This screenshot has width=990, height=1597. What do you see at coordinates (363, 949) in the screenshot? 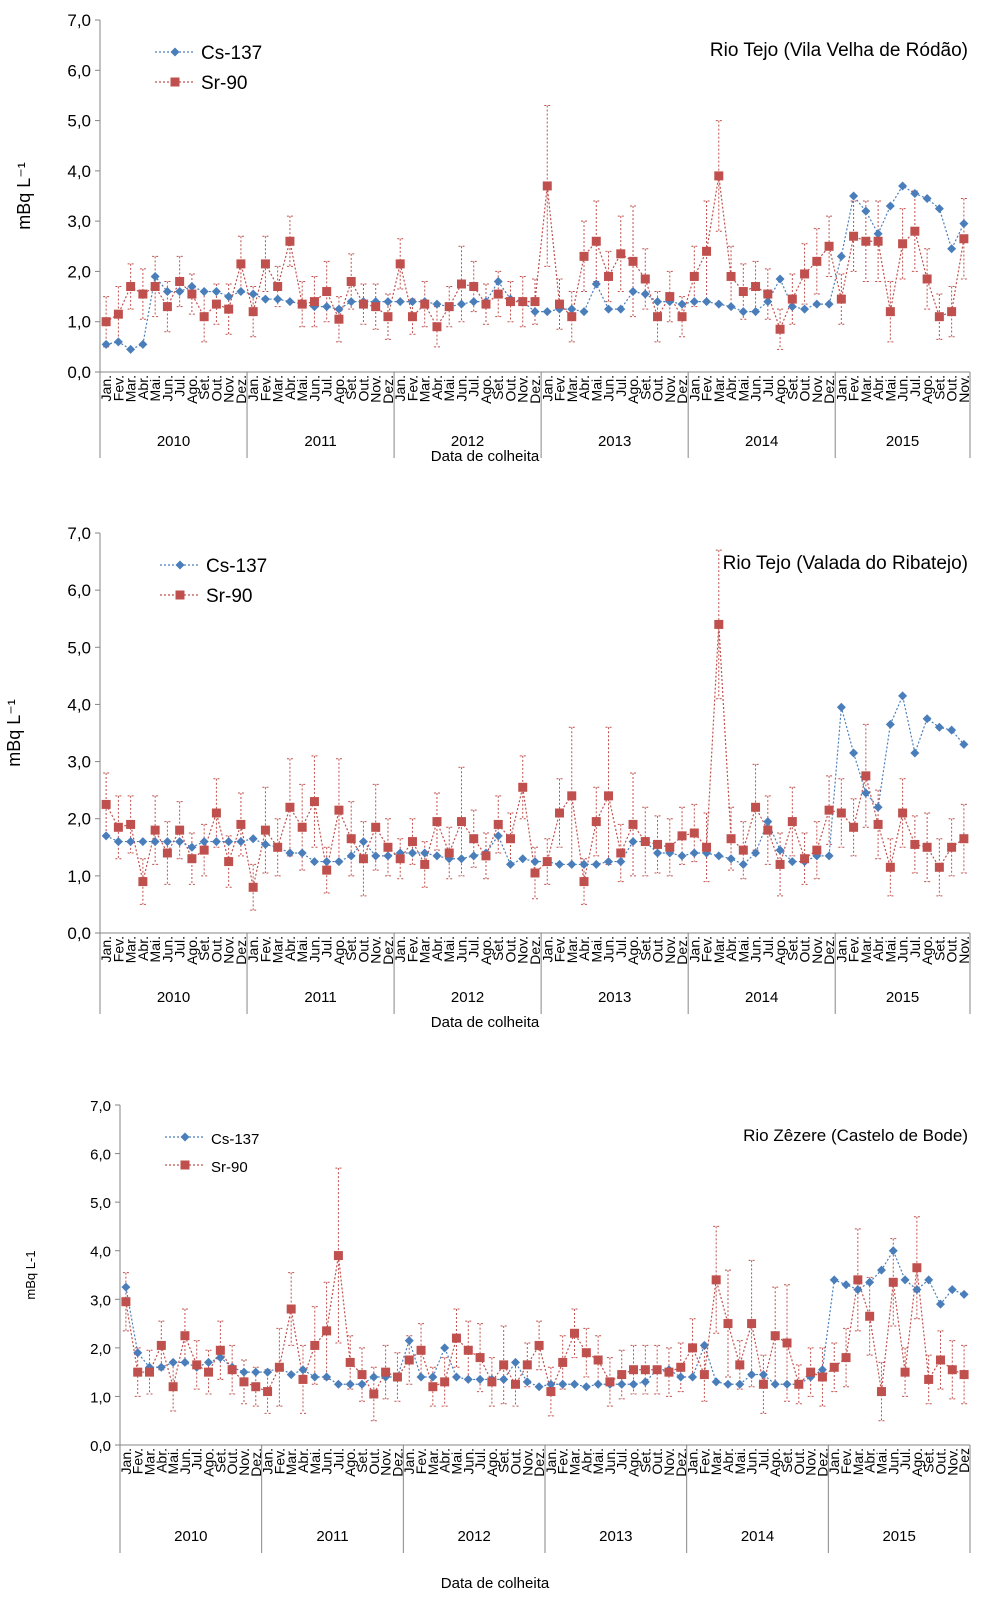
I see `x-tick-label: Out.` at bounding box center [363, 949].